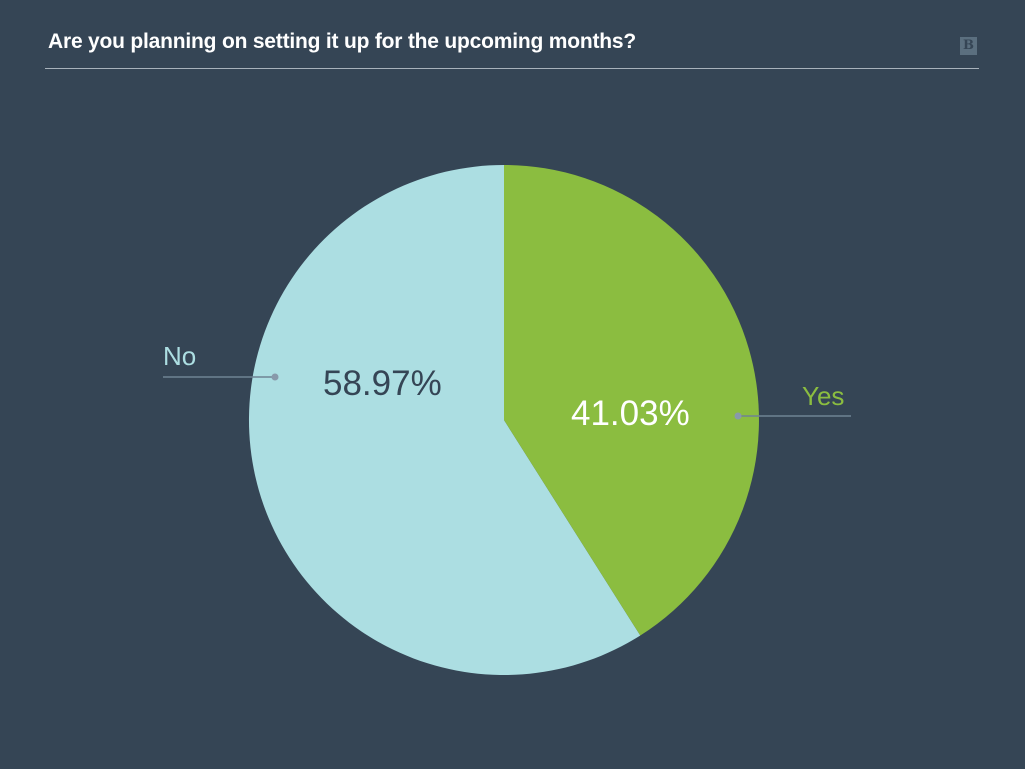 This screenshot has width=1025, height=769. What do you see at coordinates (512, 68) in the screenshot?
I see `title-divider` at bounding box center [512, 68].